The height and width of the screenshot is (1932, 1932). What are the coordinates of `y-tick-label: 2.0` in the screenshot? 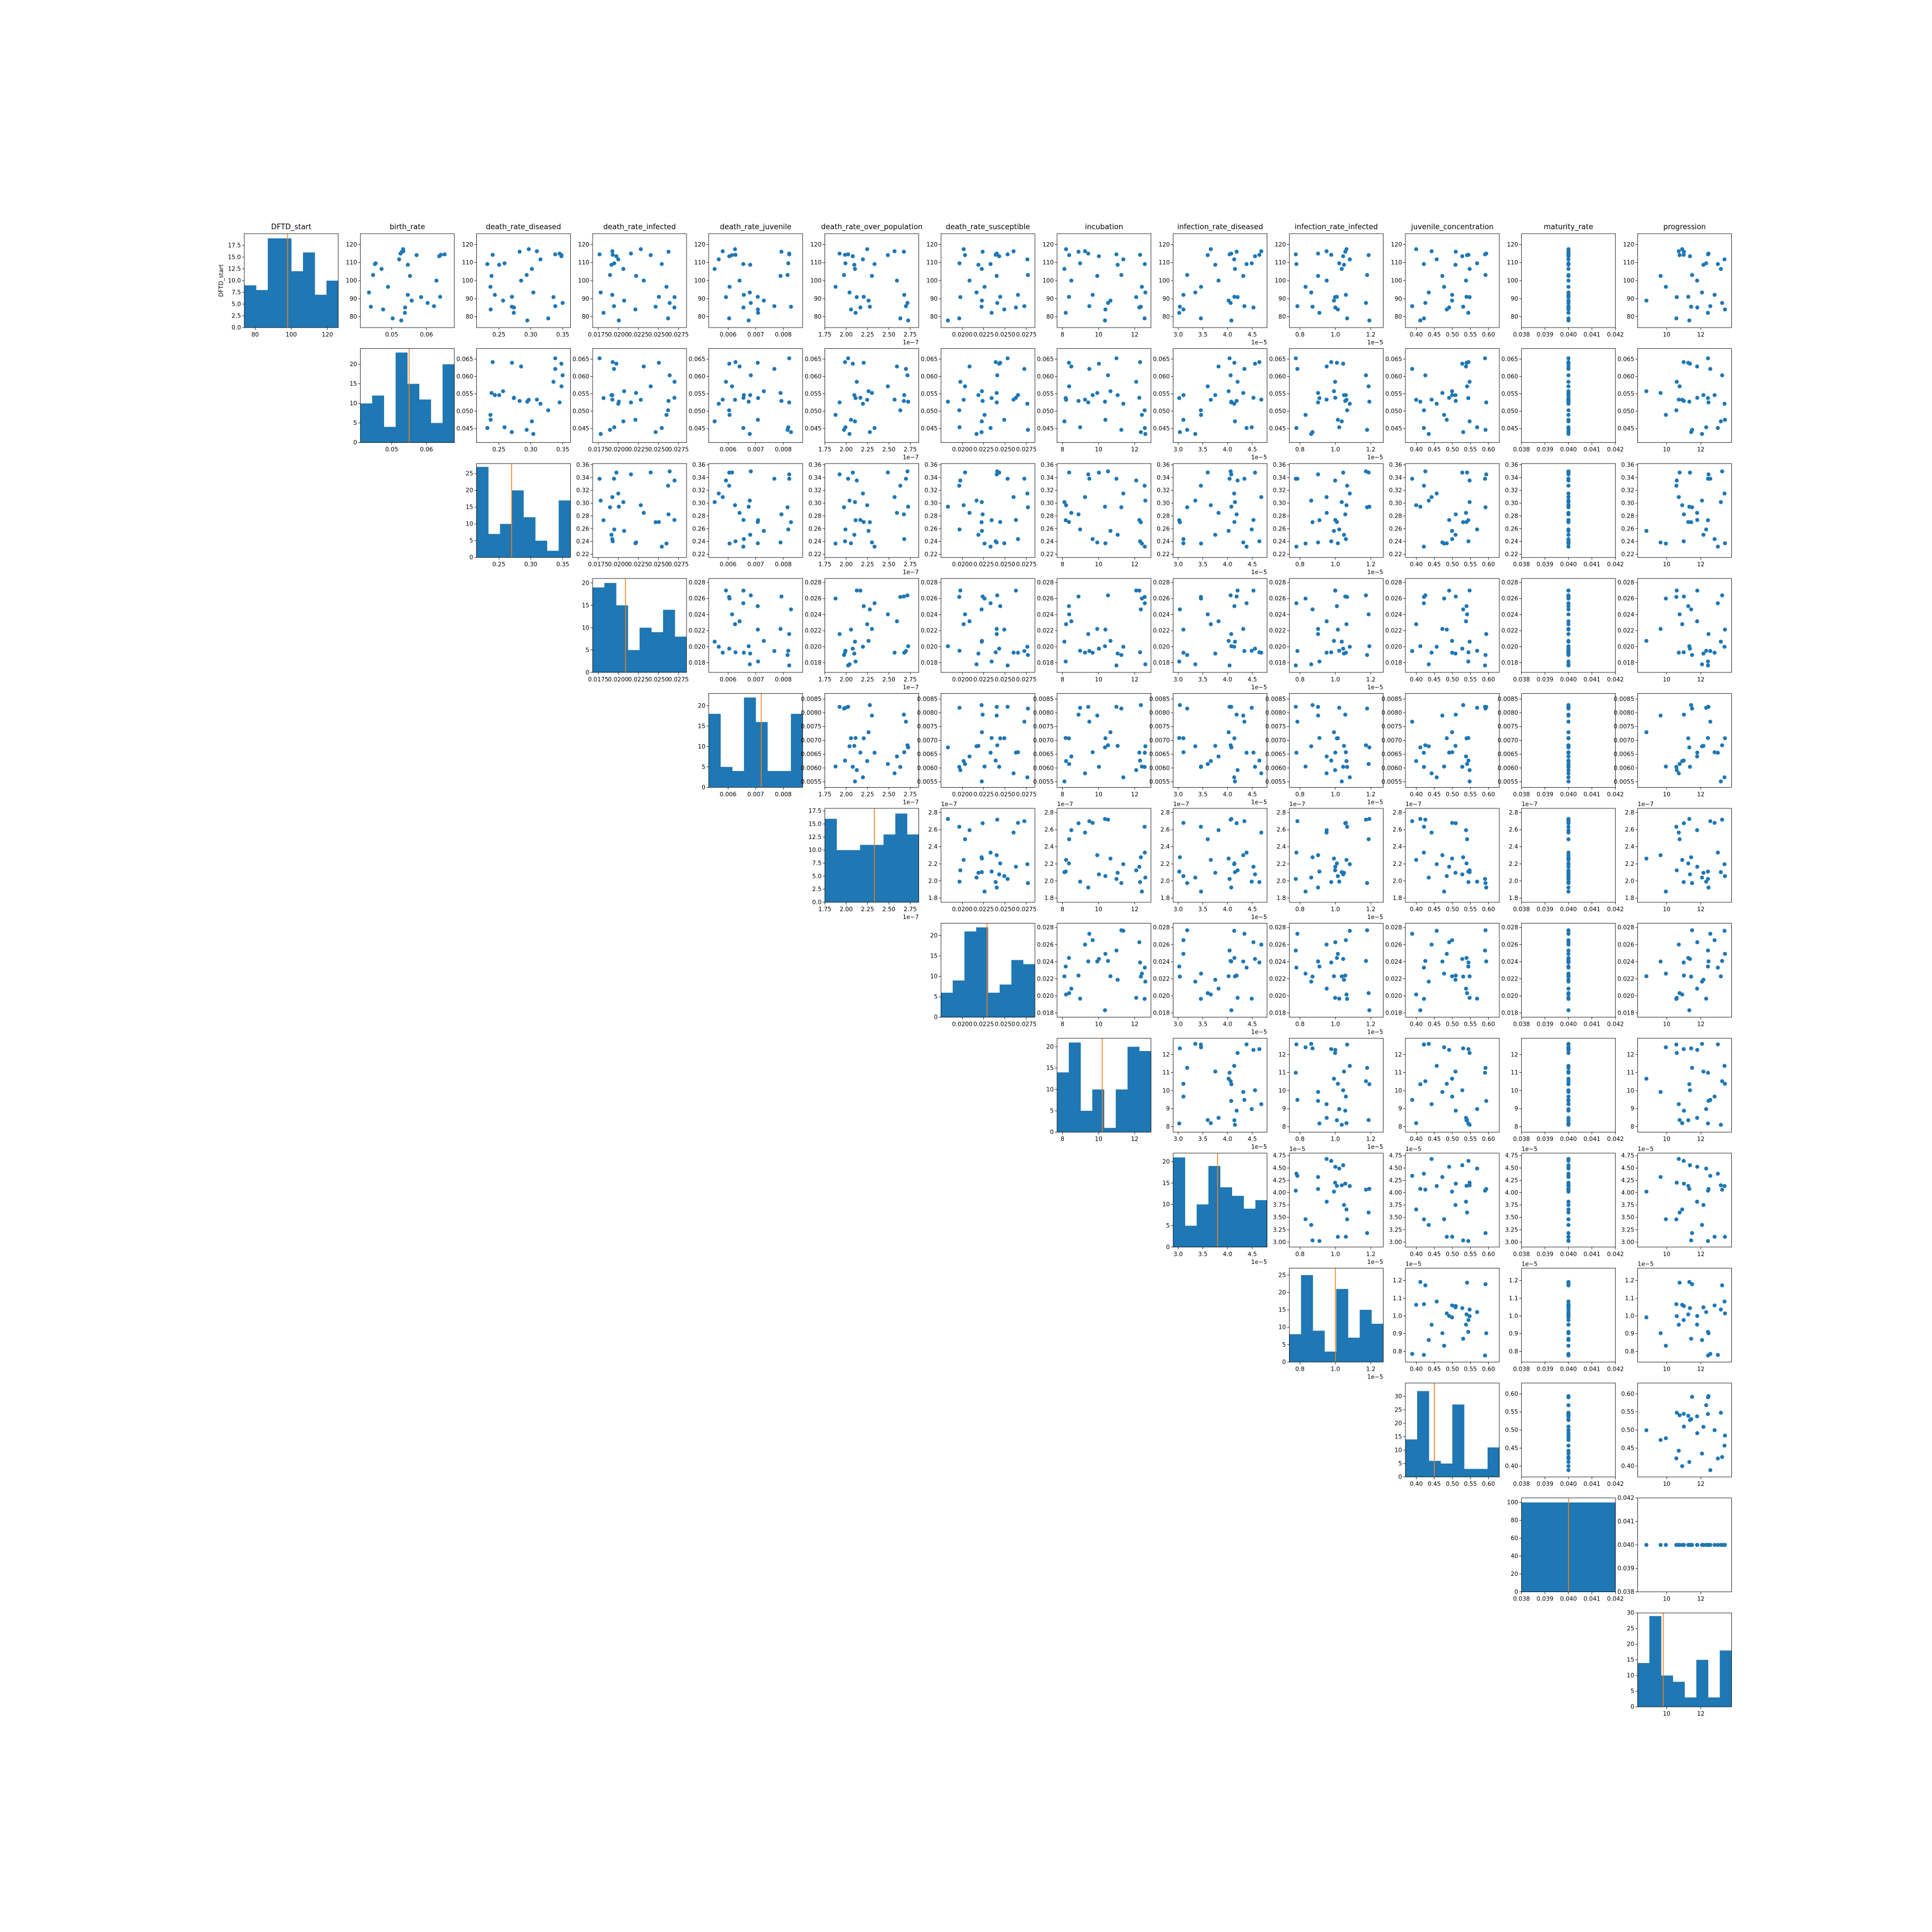 It's located at (932, 881).